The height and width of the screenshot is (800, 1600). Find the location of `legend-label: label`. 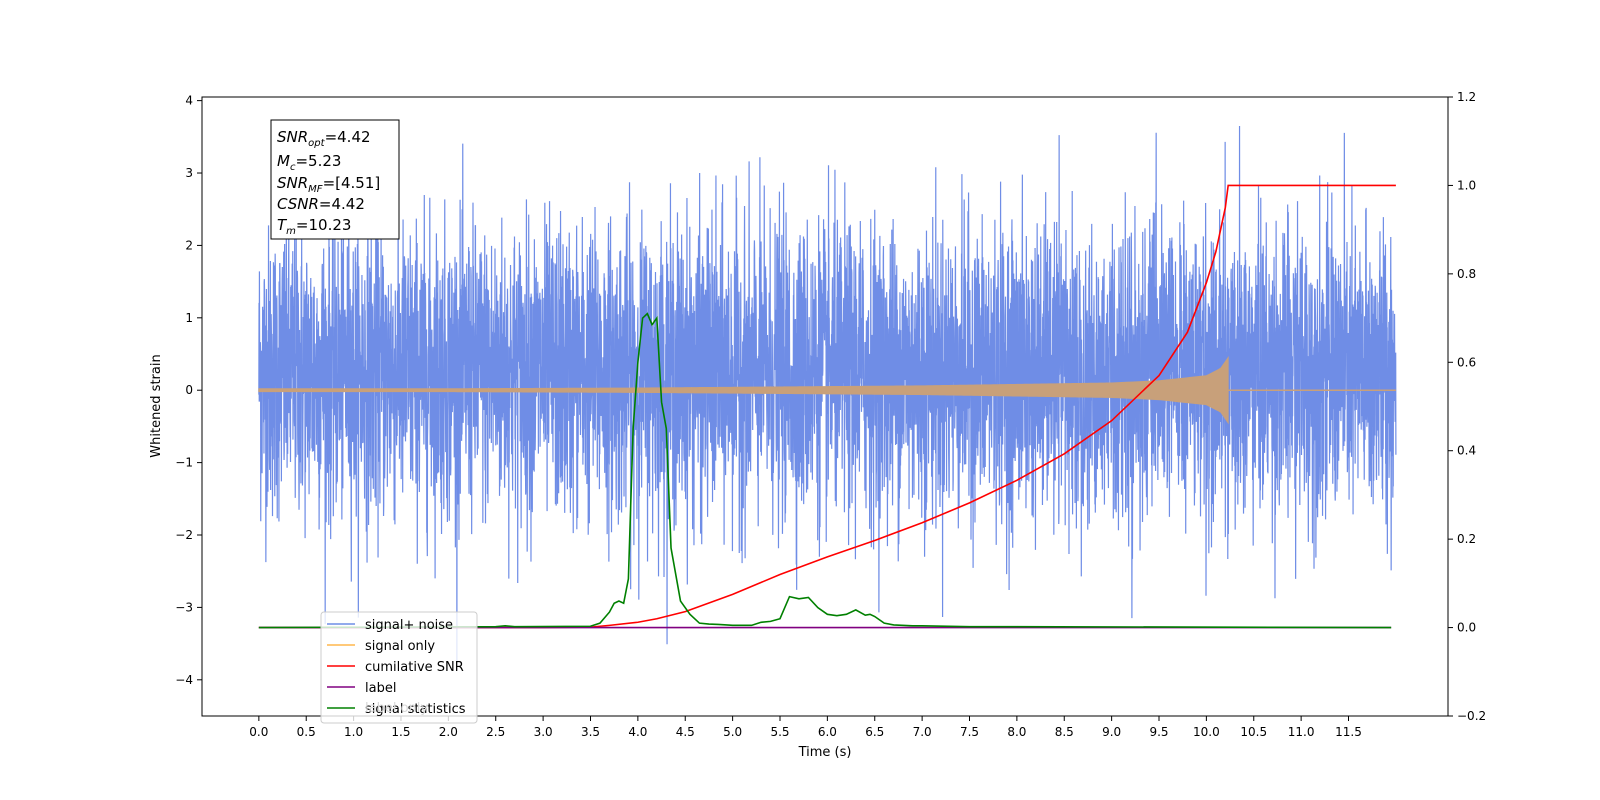

legend-label: label is located at coordinates (380, 688).